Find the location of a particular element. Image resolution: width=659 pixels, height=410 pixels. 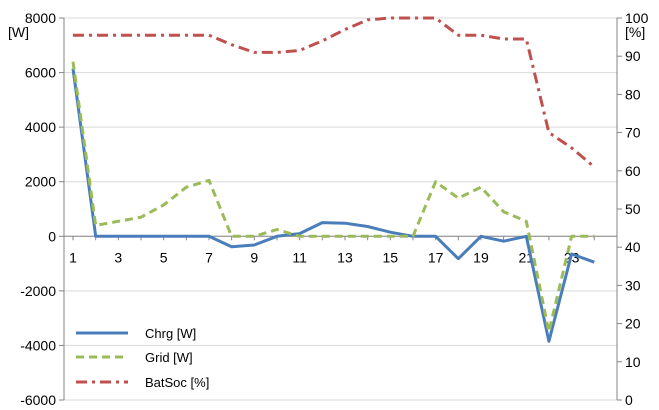

x-tick-label: 13 is located at coordinates (345, 257).